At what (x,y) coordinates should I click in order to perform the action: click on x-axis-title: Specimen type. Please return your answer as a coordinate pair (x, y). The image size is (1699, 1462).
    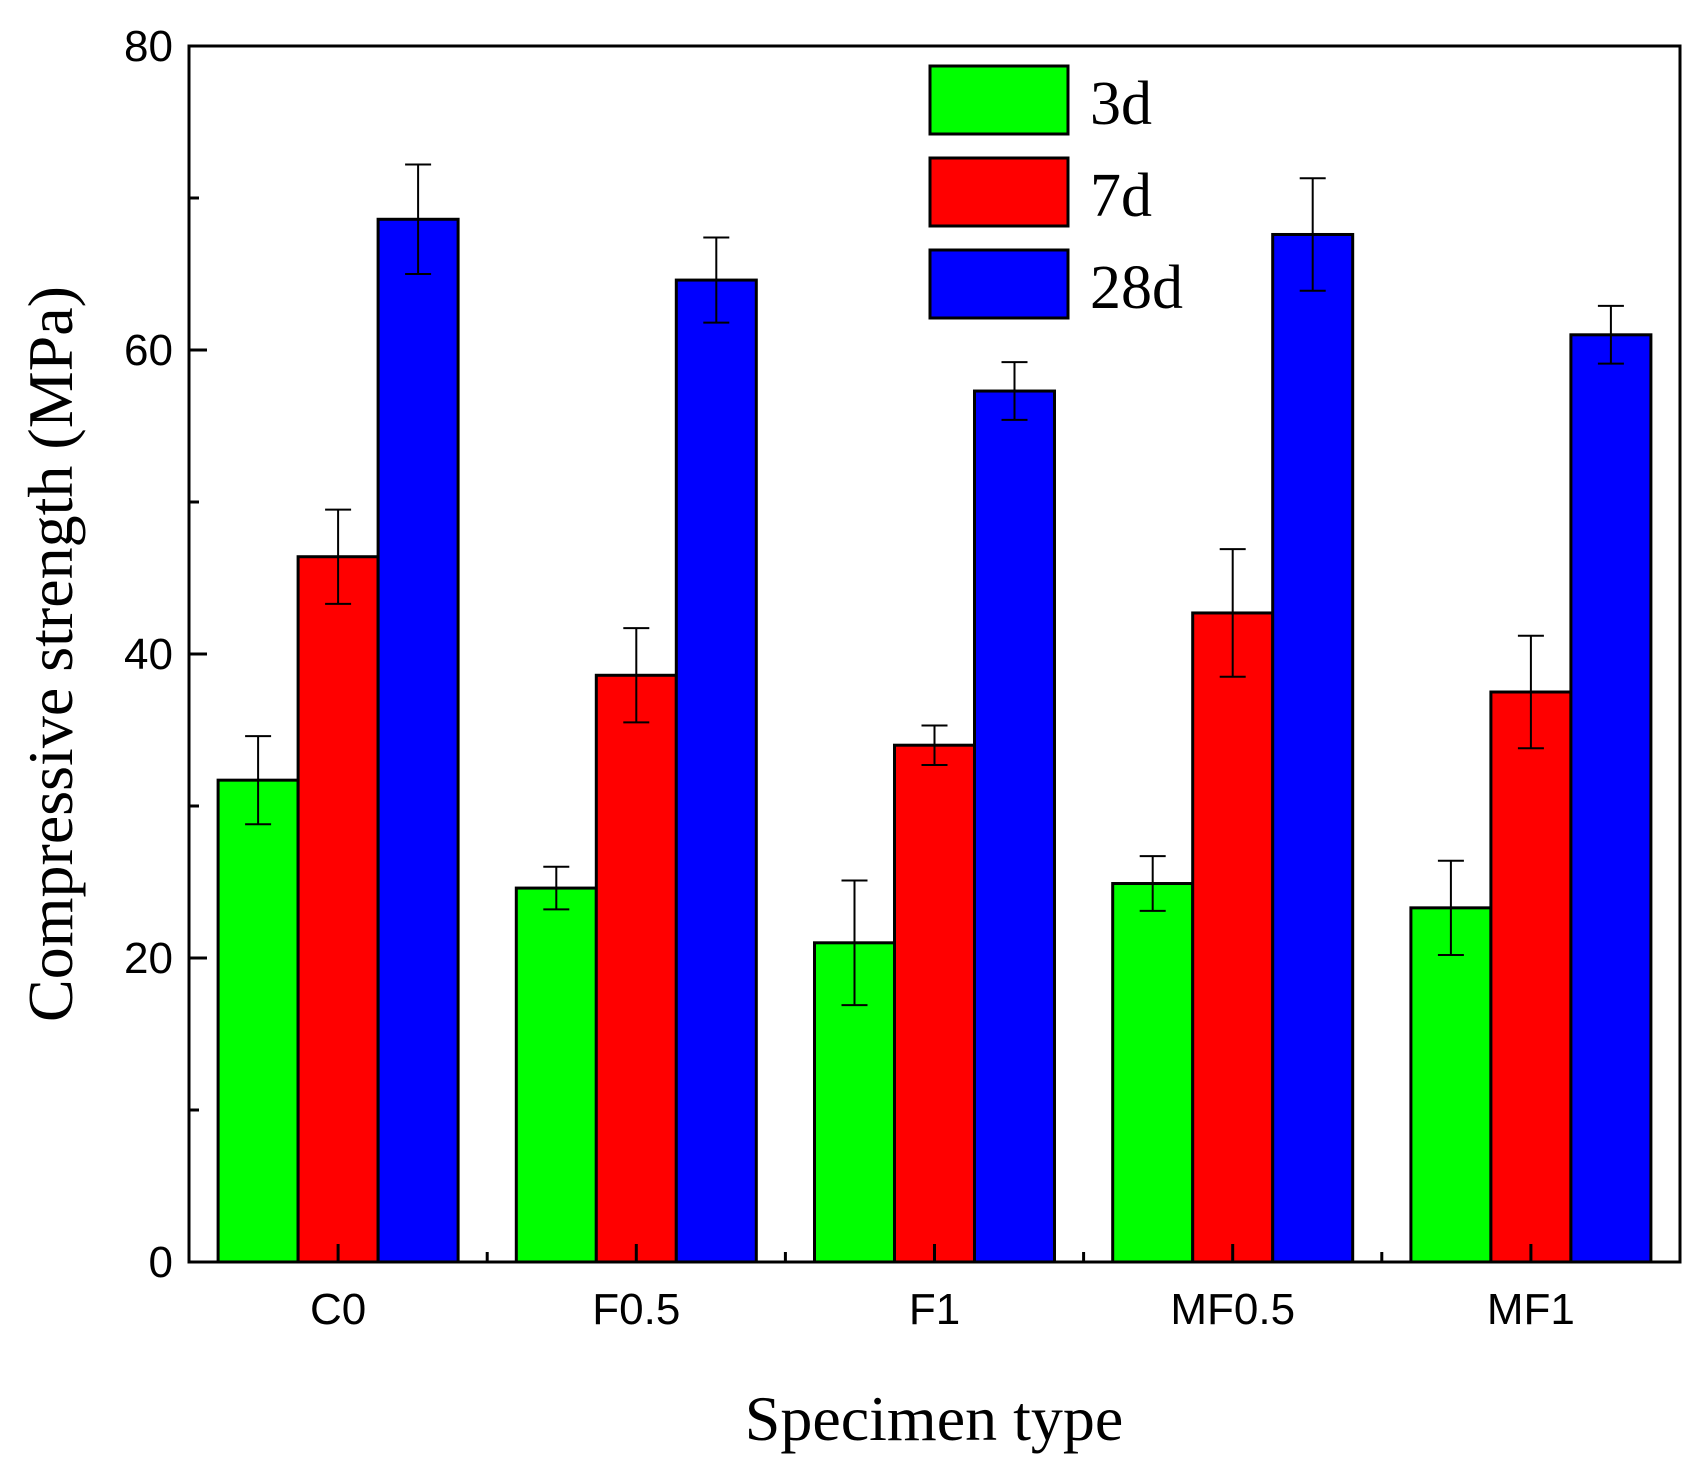
    Looking at the image, I should click on (934, 1418).